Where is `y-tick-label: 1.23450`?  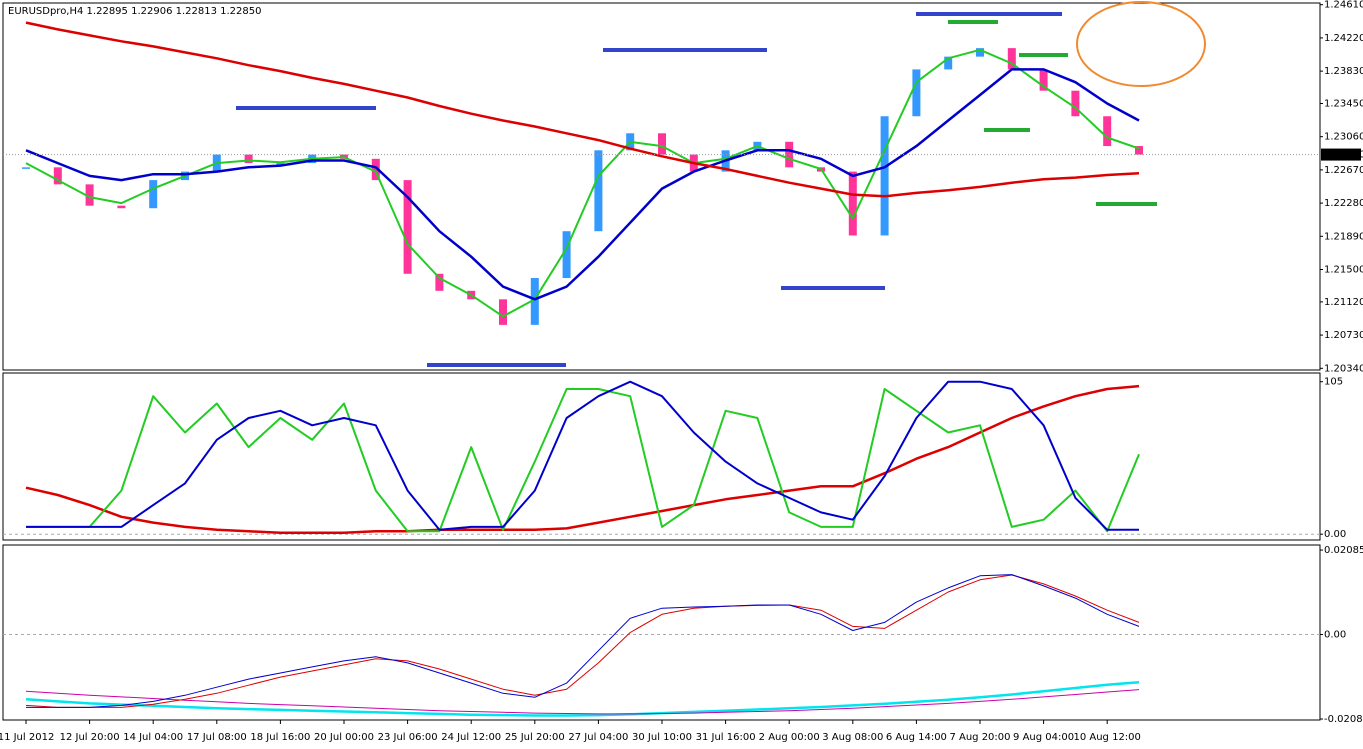 y-tick-label: 1.23450 is located at coordinates (1343, 103).